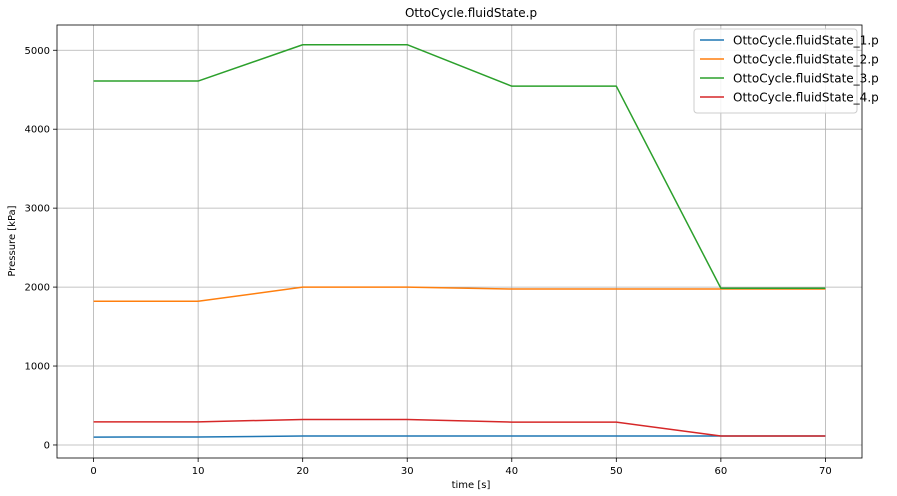 The image size is (897, 496). Describe the element at coordinates (93, 471) in the screenshot. I see `x-tick-label: 0` at that location.